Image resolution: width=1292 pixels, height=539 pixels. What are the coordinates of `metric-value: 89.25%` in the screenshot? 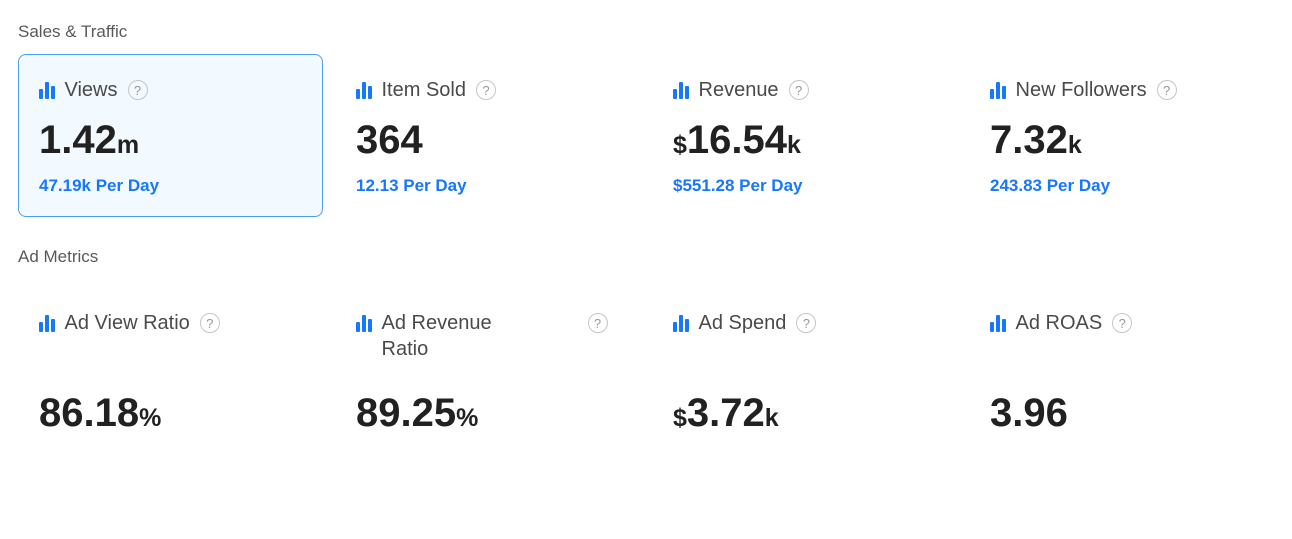 It's located at (487, 413).